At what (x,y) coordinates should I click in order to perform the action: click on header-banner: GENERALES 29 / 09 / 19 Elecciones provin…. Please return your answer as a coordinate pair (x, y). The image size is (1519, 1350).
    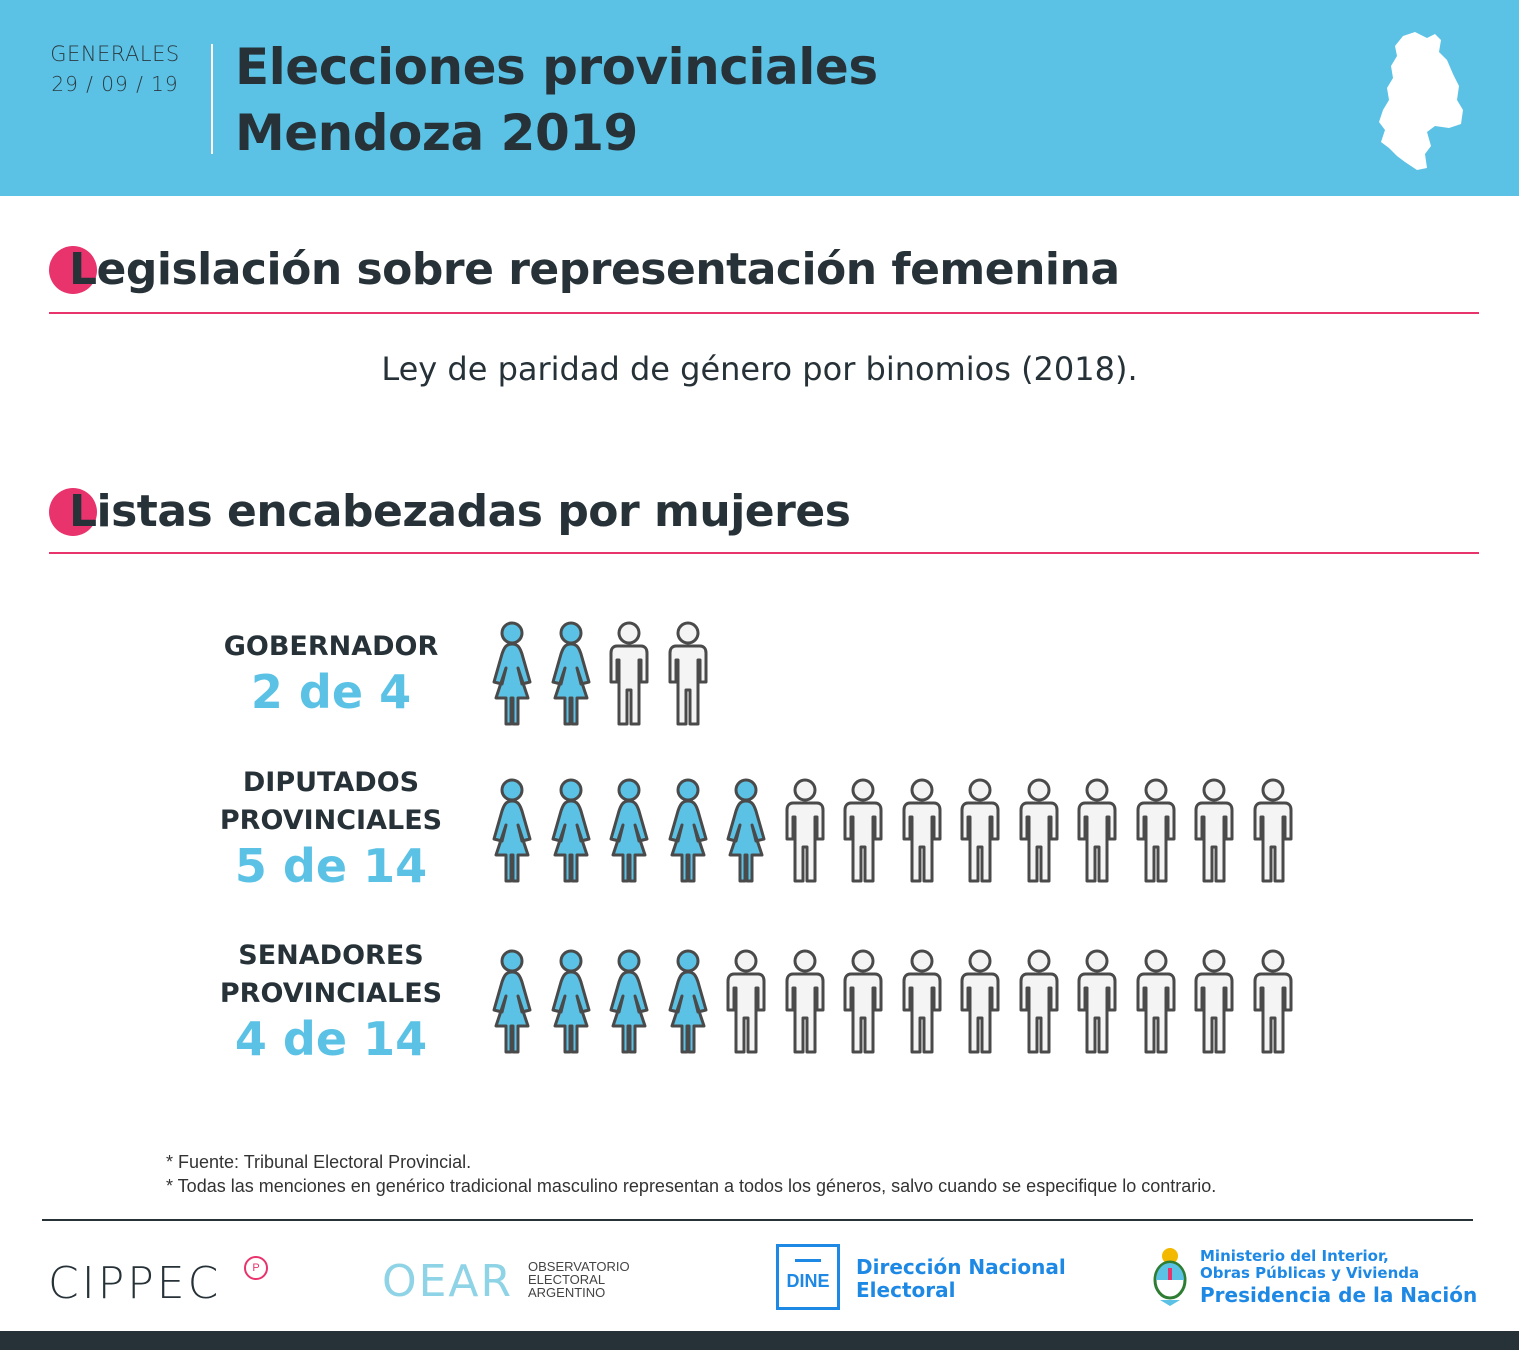
    Looking at the image, I should click on (759, 98).